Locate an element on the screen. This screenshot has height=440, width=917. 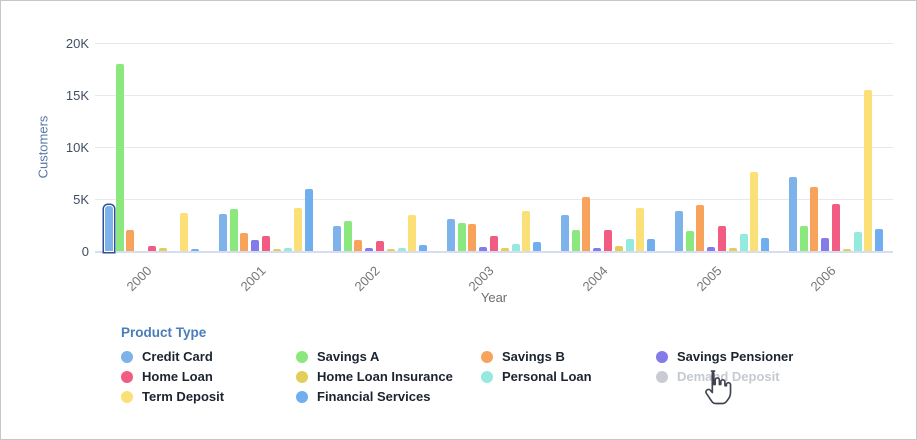
legend-item-personal-loan: Personal Loan is located at coordinates (568, 376).